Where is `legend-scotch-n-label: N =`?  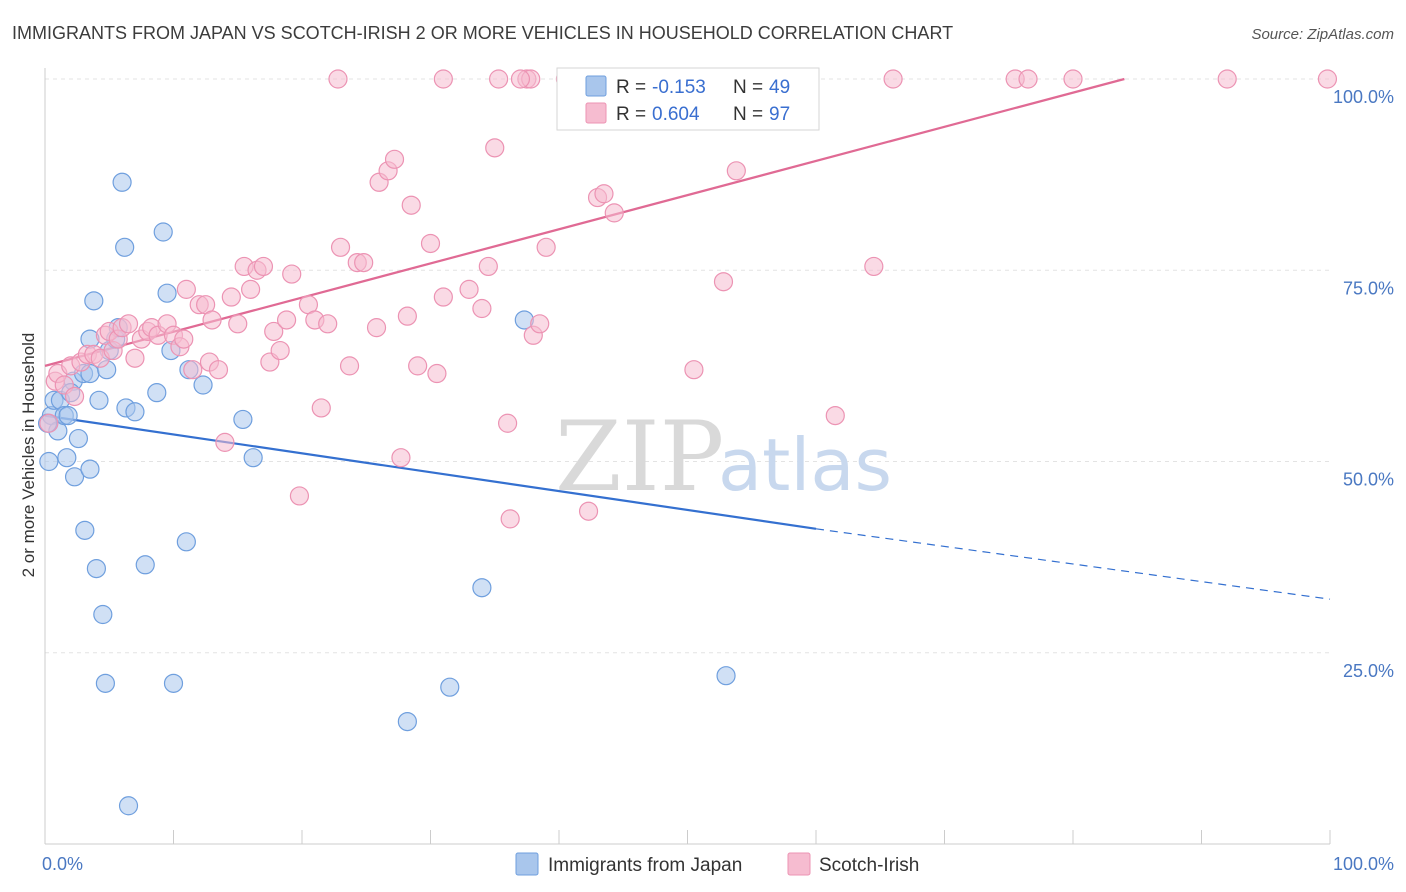 legend-scotch-n-label: N = is located at coordinates (748, 114).